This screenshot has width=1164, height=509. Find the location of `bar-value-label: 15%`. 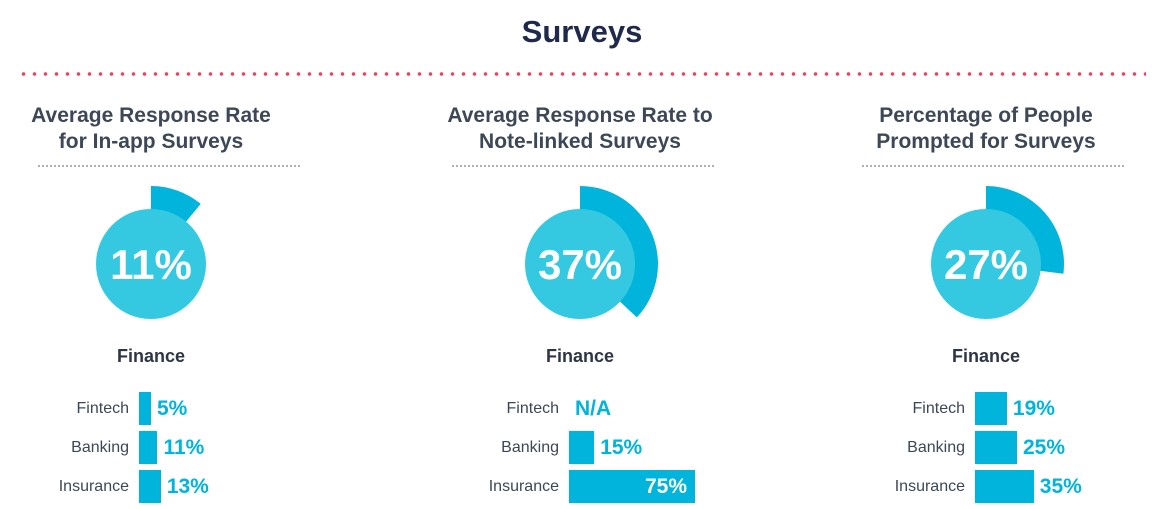

bar-value-label: 15% is located at coordinates (621, 447).